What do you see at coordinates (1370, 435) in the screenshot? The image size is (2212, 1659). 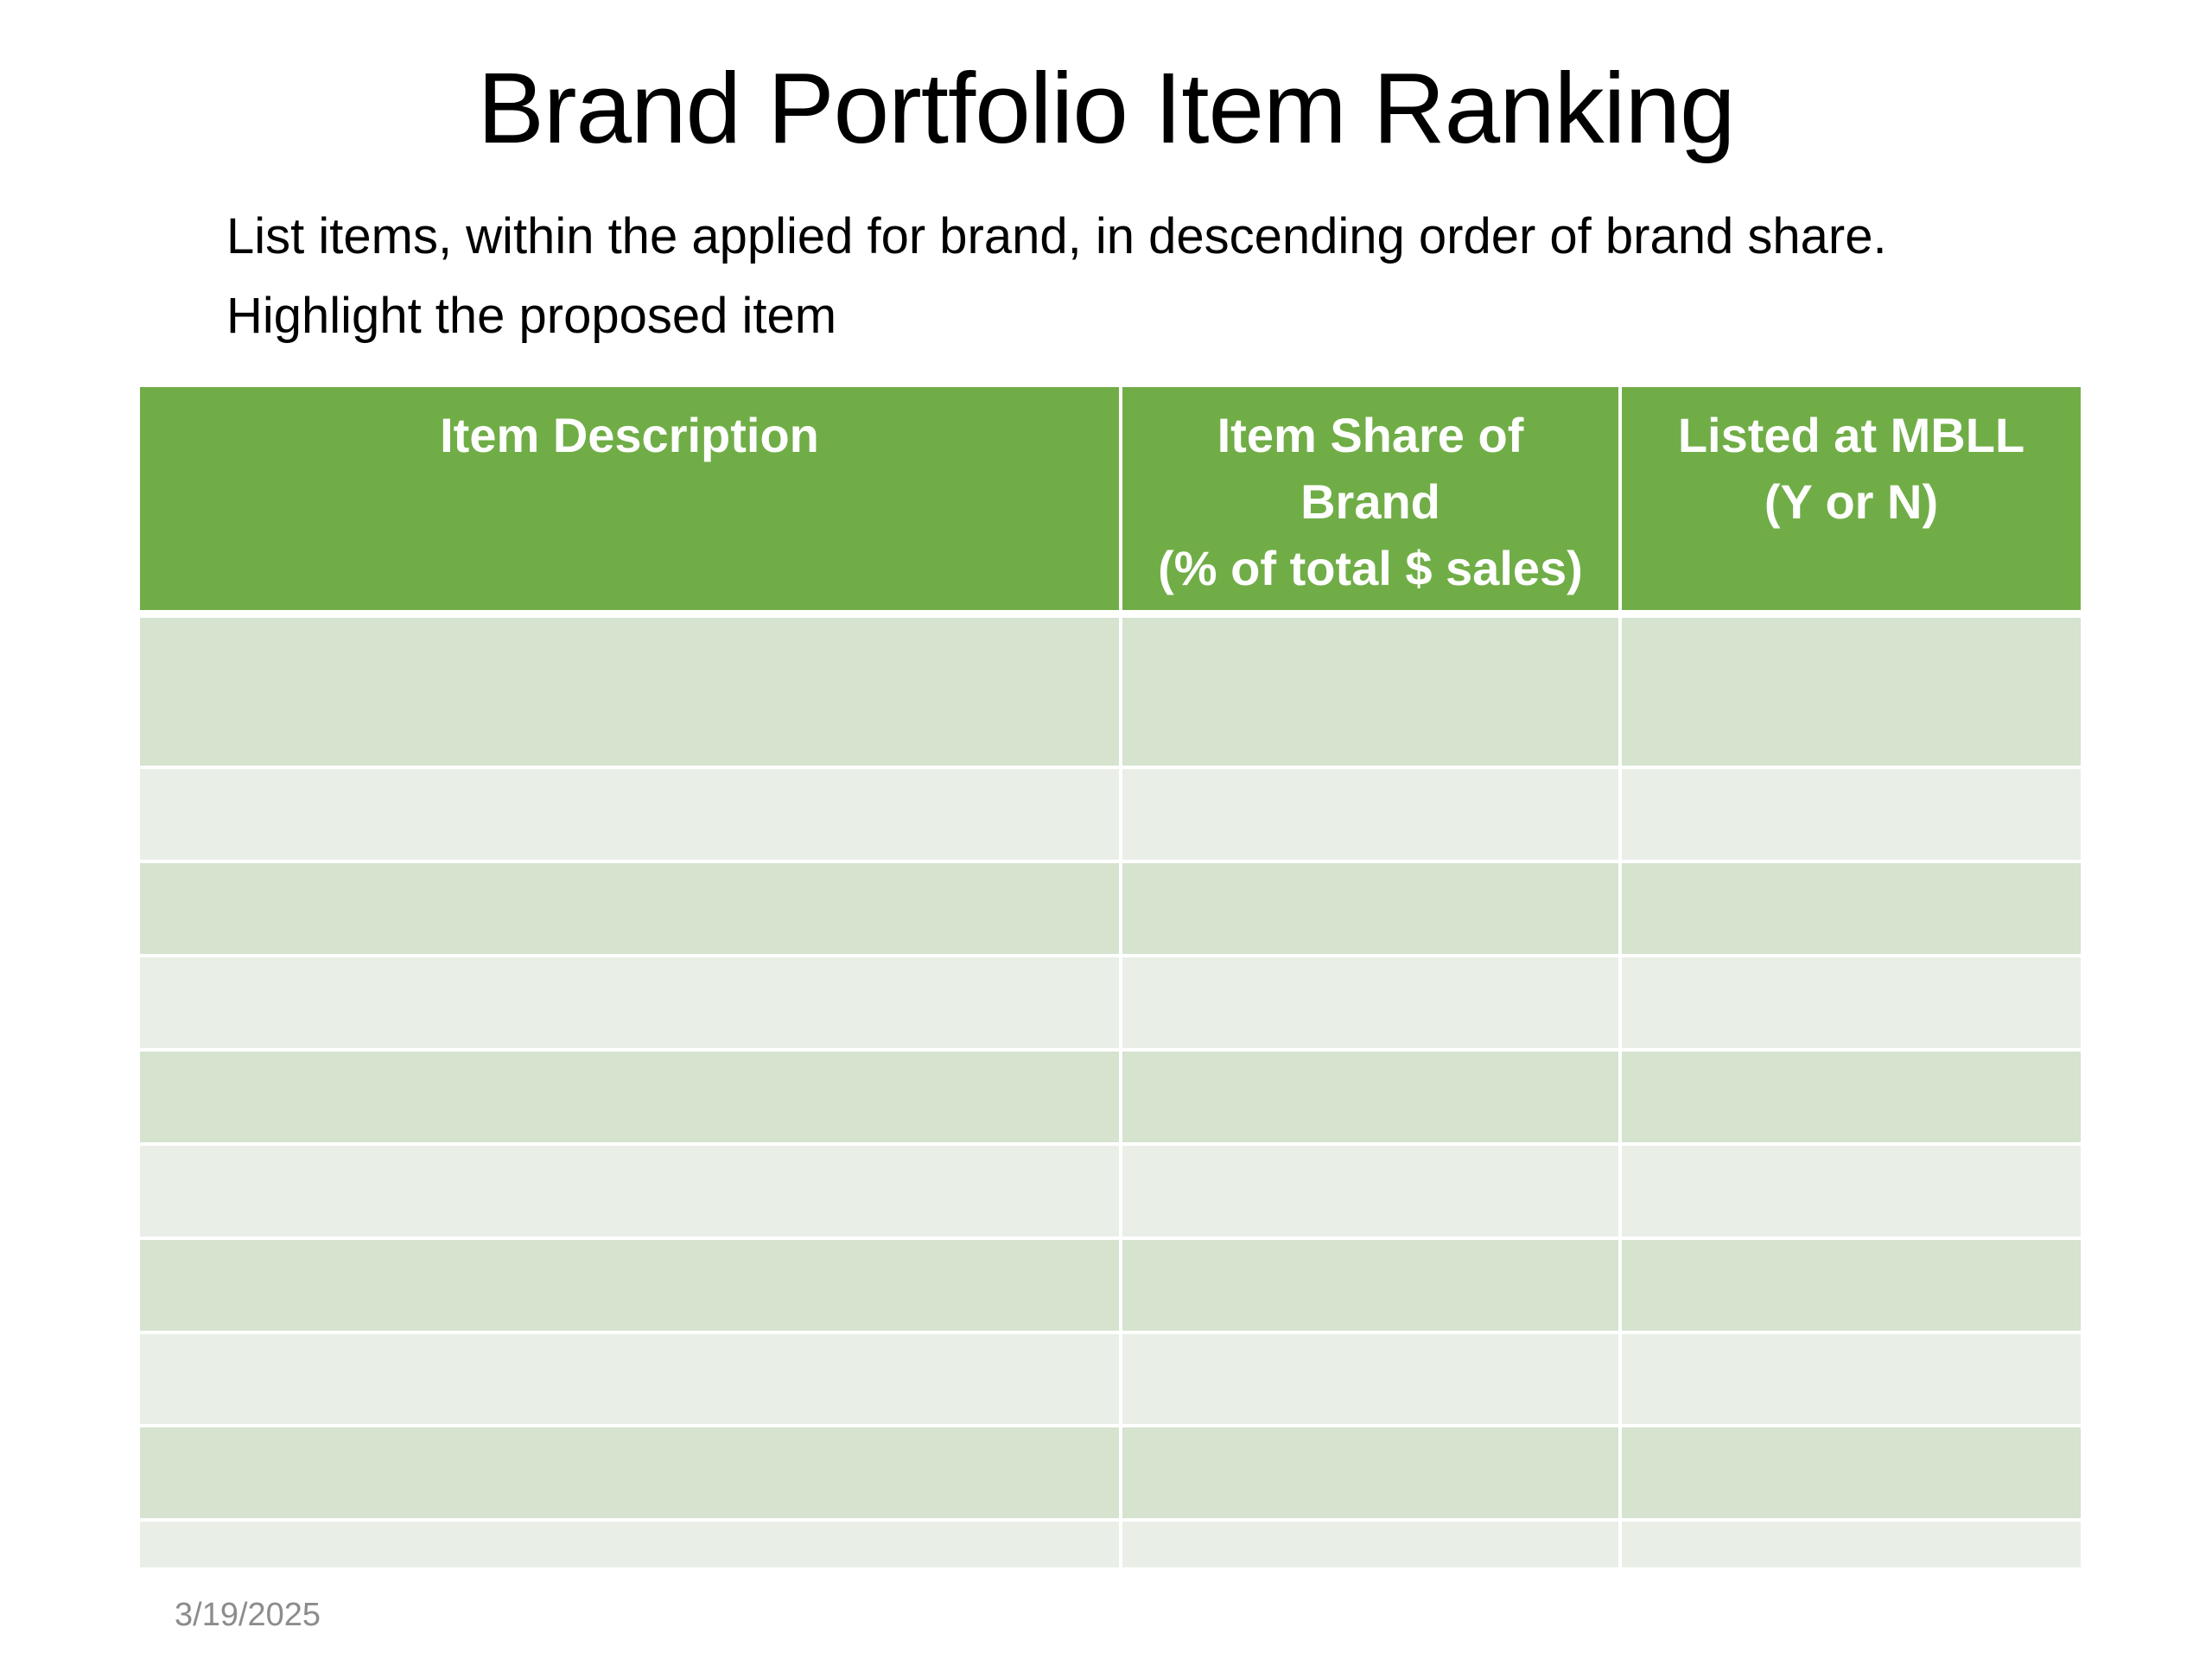 I see `header-line: Item Share of` at bounding box center [1370, 435].